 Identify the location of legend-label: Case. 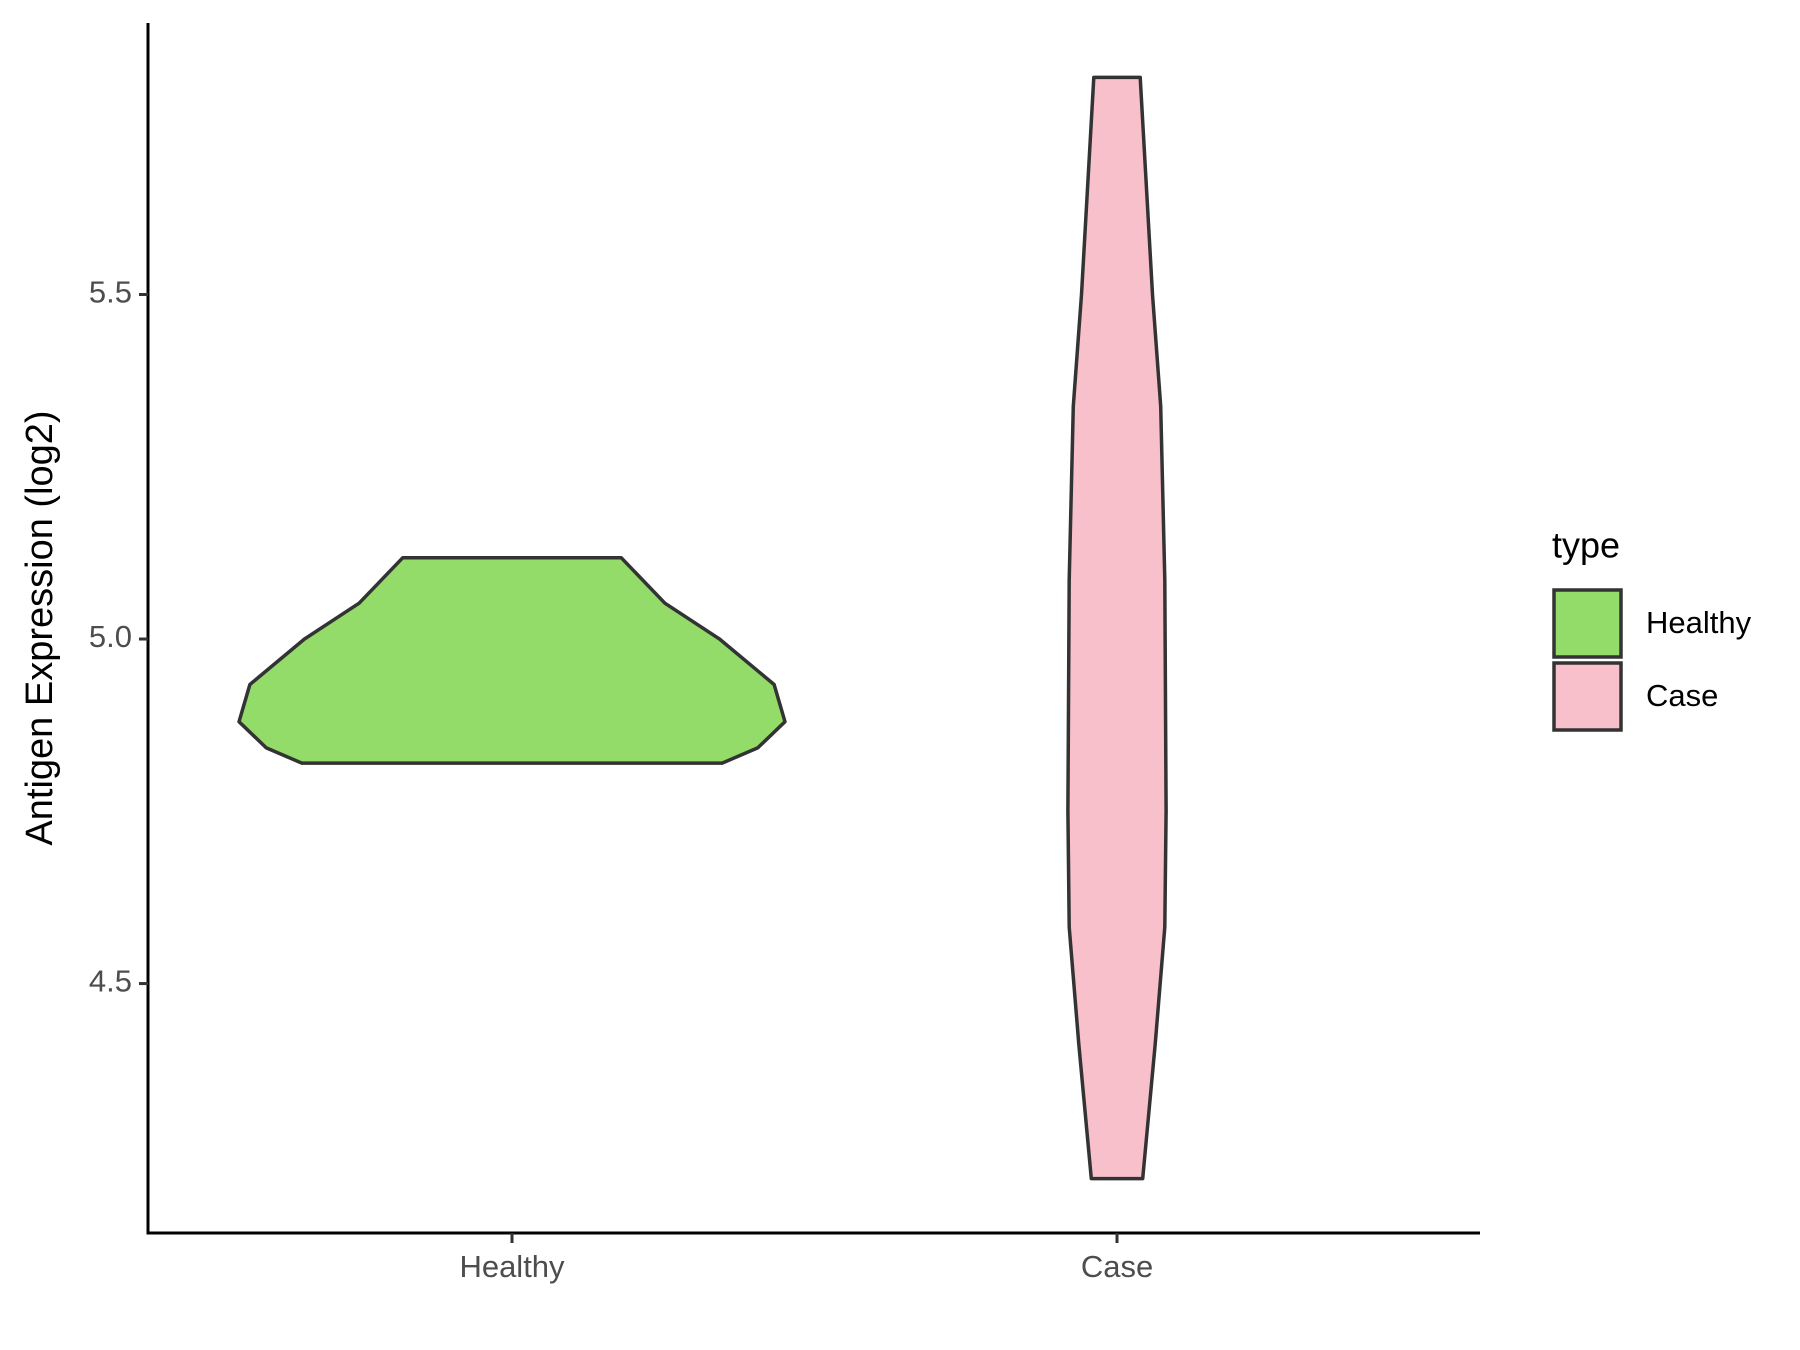
(1682, 695).